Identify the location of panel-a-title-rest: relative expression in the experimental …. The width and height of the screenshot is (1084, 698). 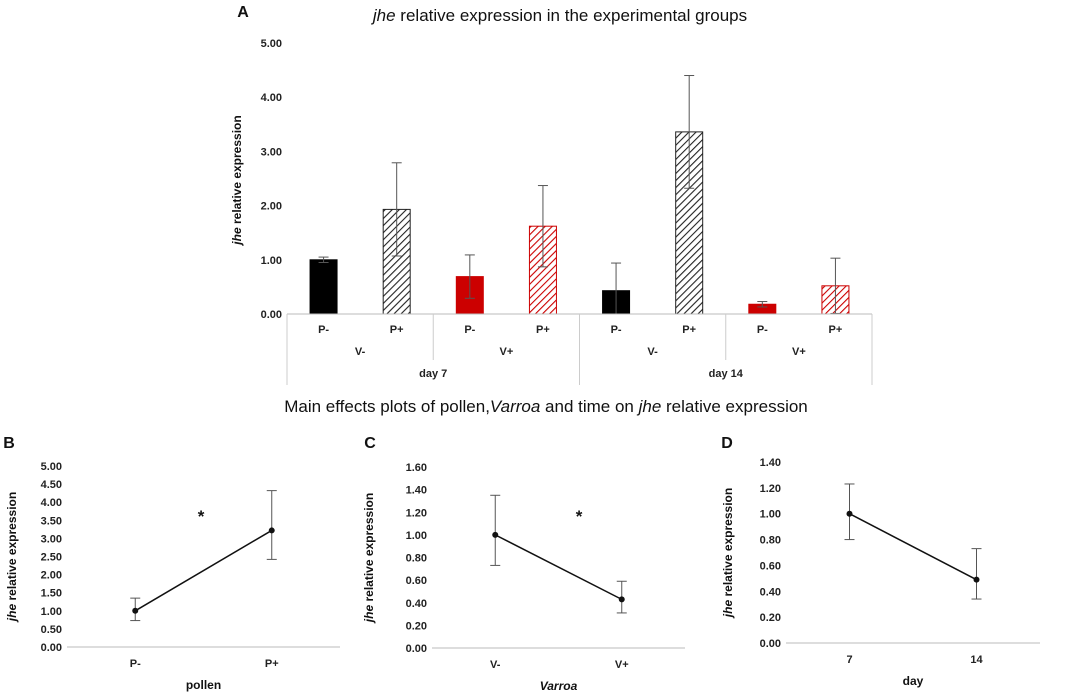
(572, 15).